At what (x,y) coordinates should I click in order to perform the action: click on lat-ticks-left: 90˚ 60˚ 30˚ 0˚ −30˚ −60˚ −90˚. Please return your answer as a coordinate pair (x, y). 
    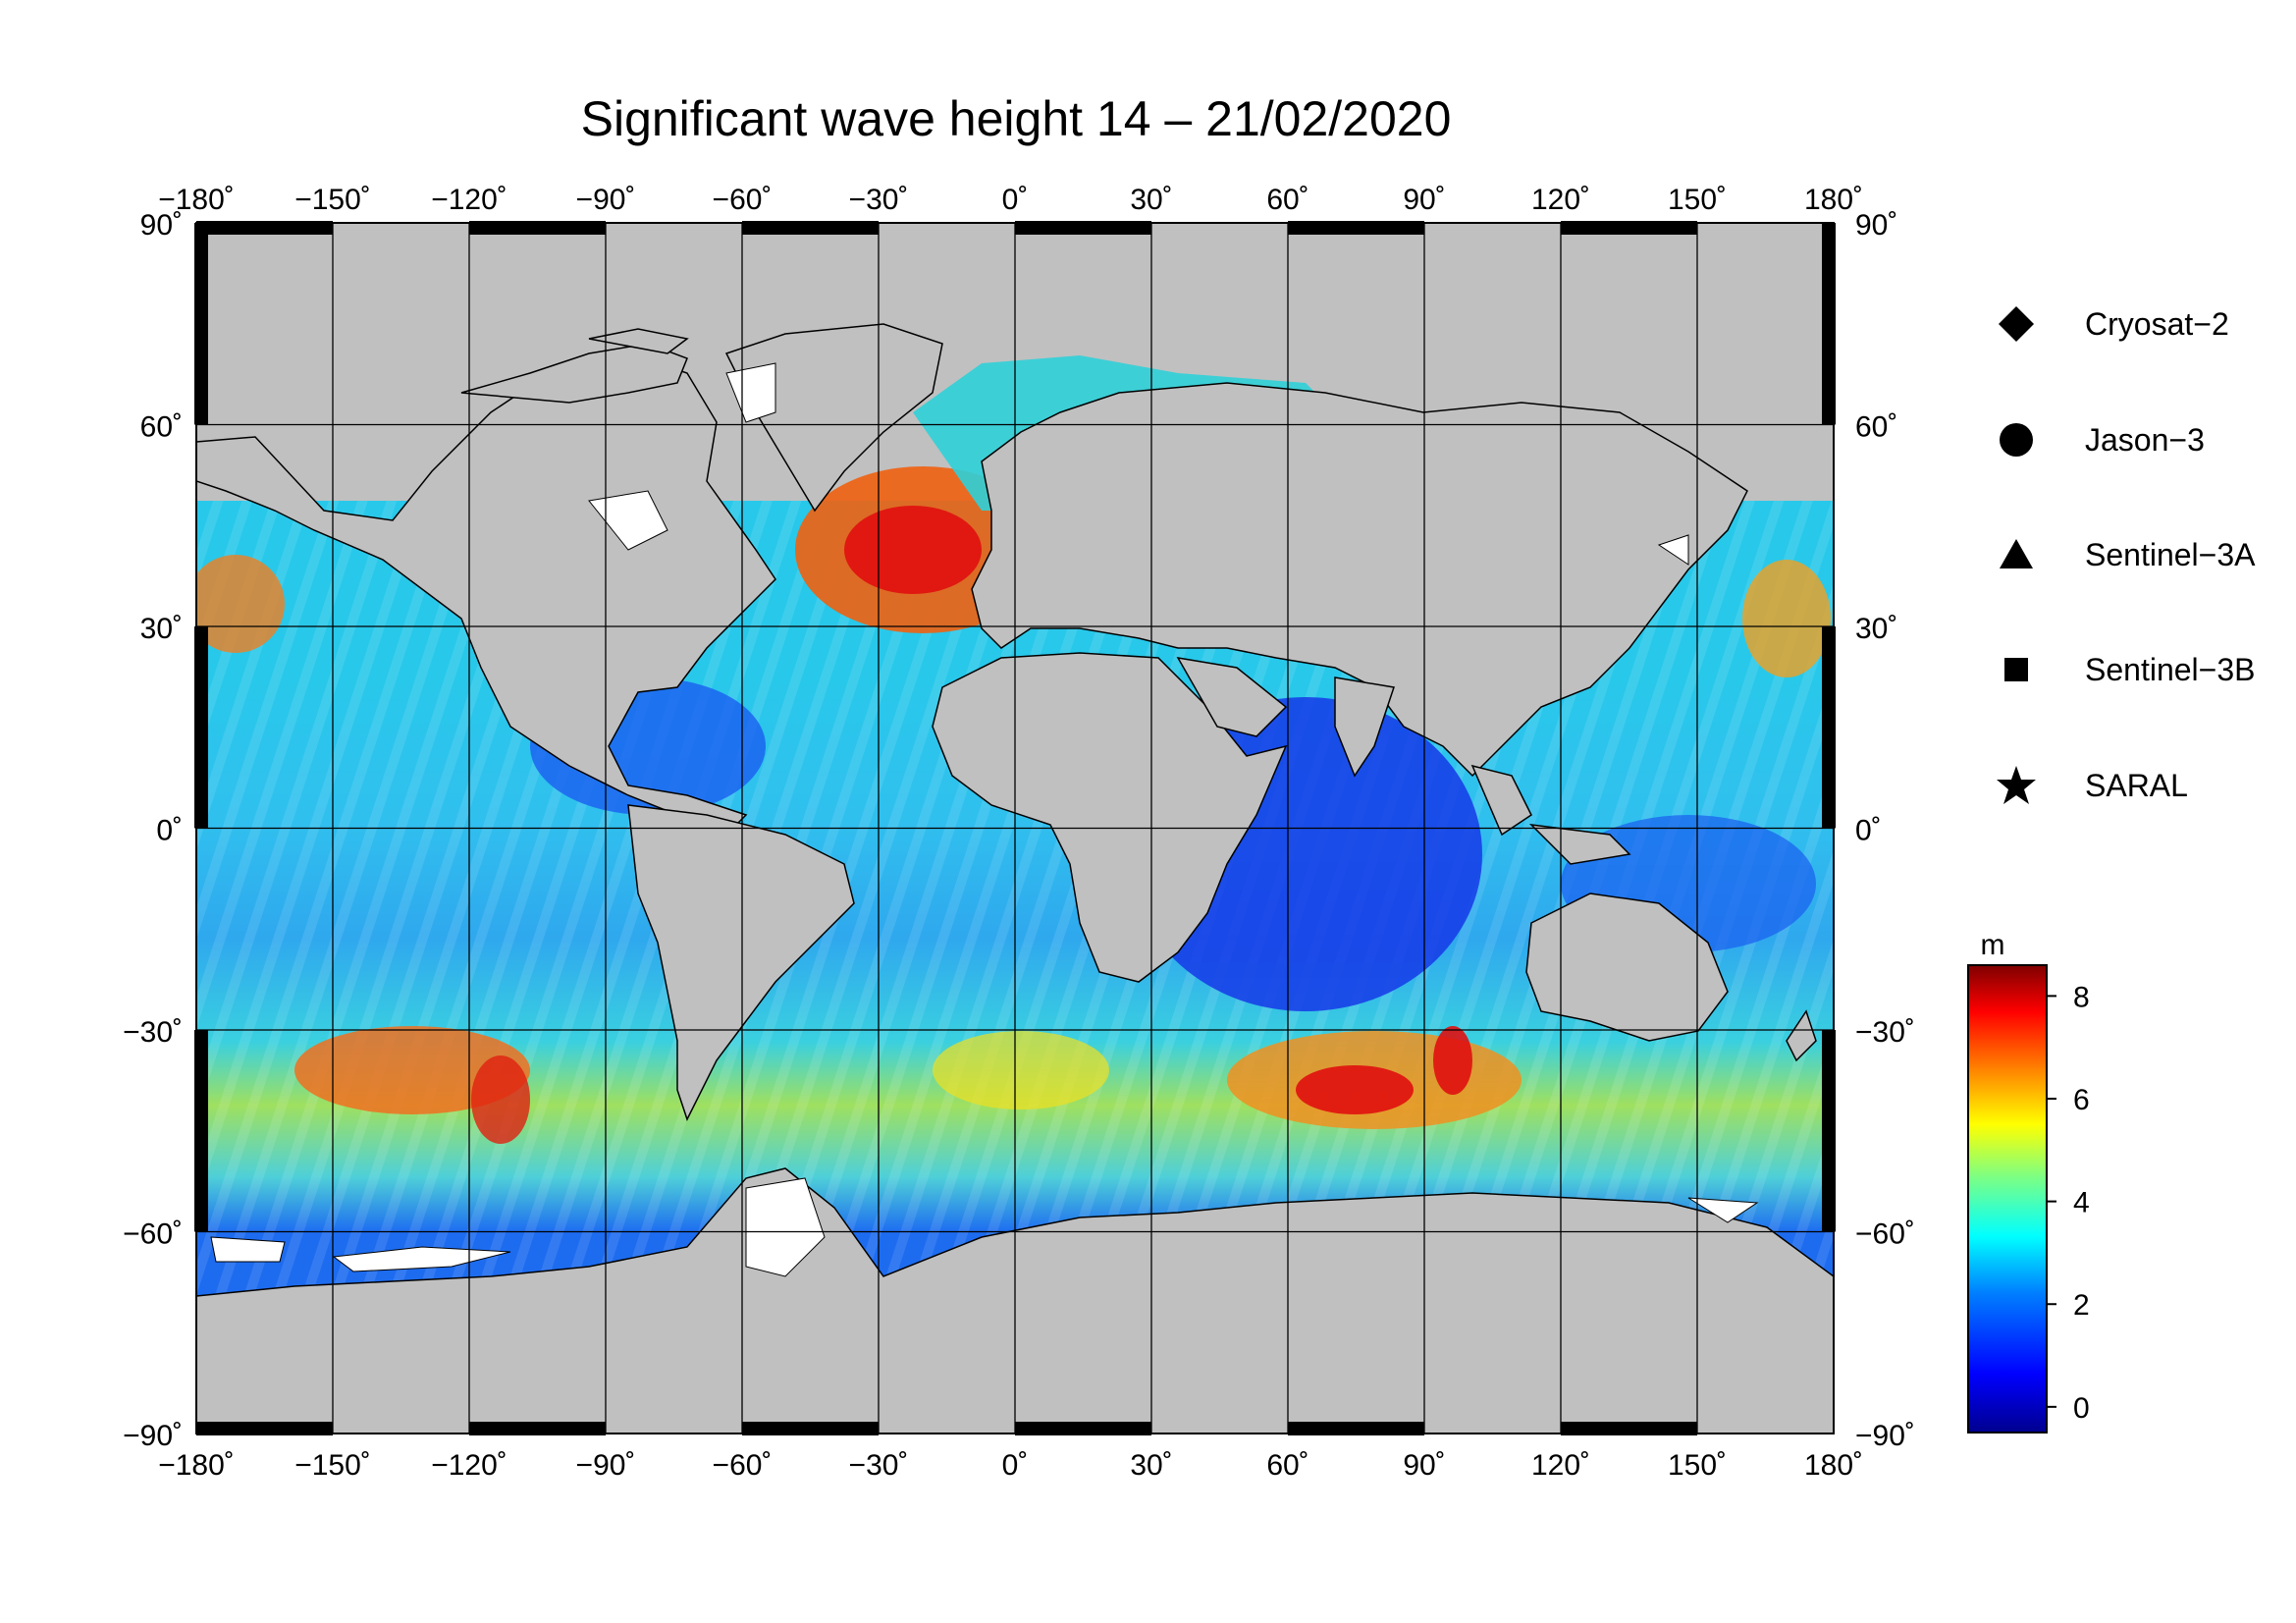
    Looking at the image, I should click on (153, 830).